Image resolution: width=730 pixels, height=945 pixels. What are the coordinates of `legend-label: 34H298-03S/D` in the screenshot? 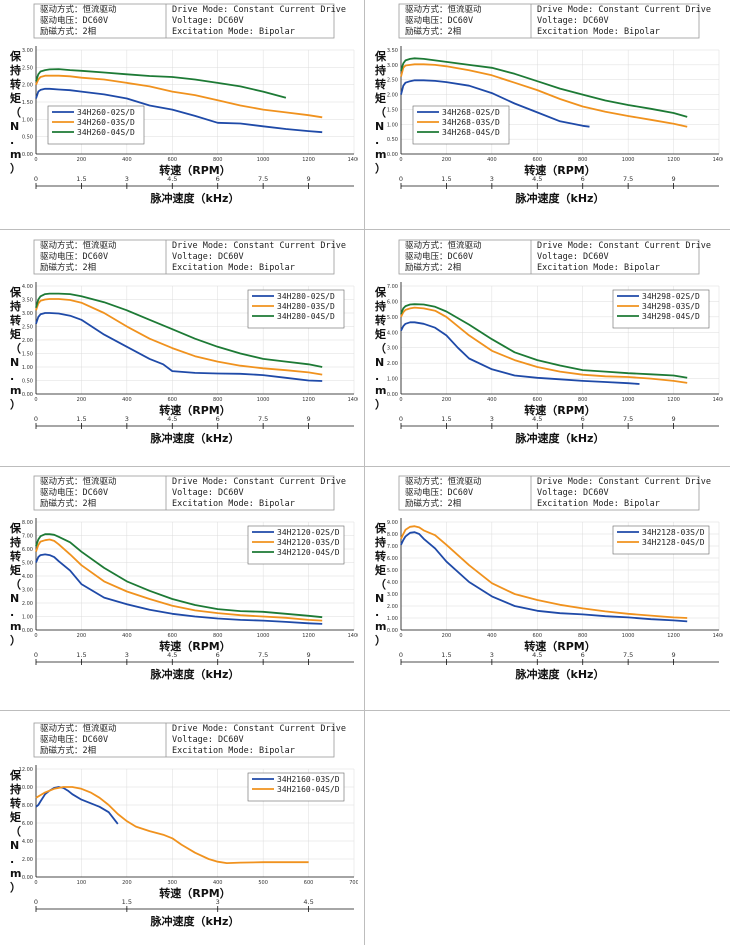 It's located at (671, 306).